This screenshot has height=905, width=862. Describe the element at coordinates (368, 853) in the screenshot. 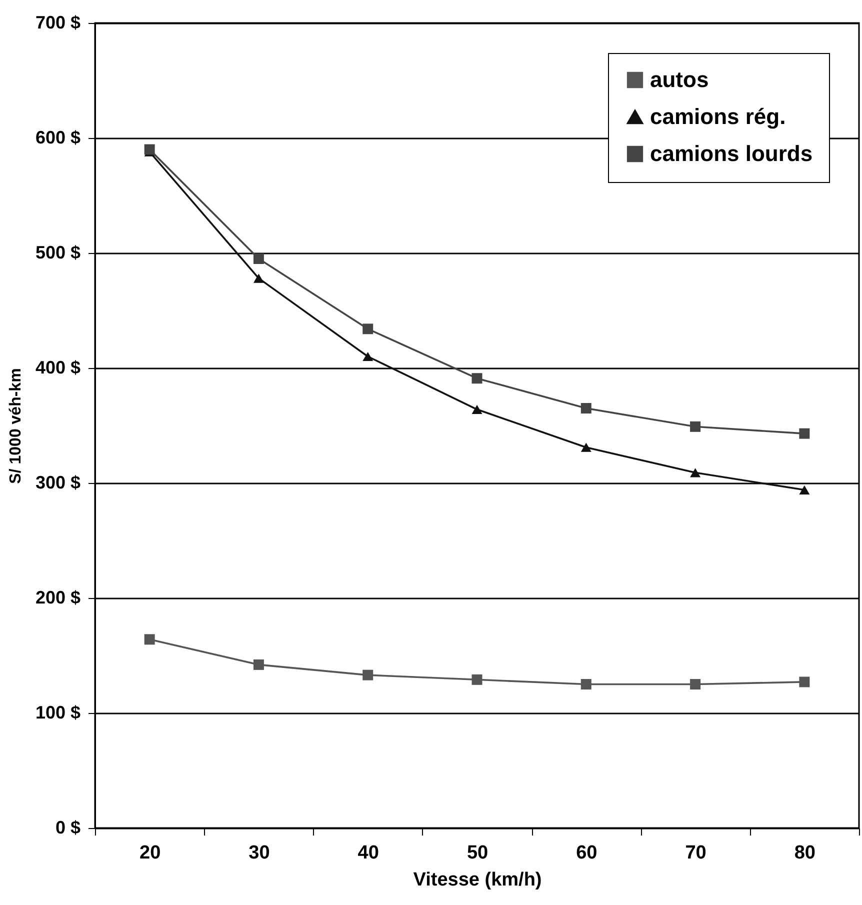

I see `x-tick-label: 40` at that location.